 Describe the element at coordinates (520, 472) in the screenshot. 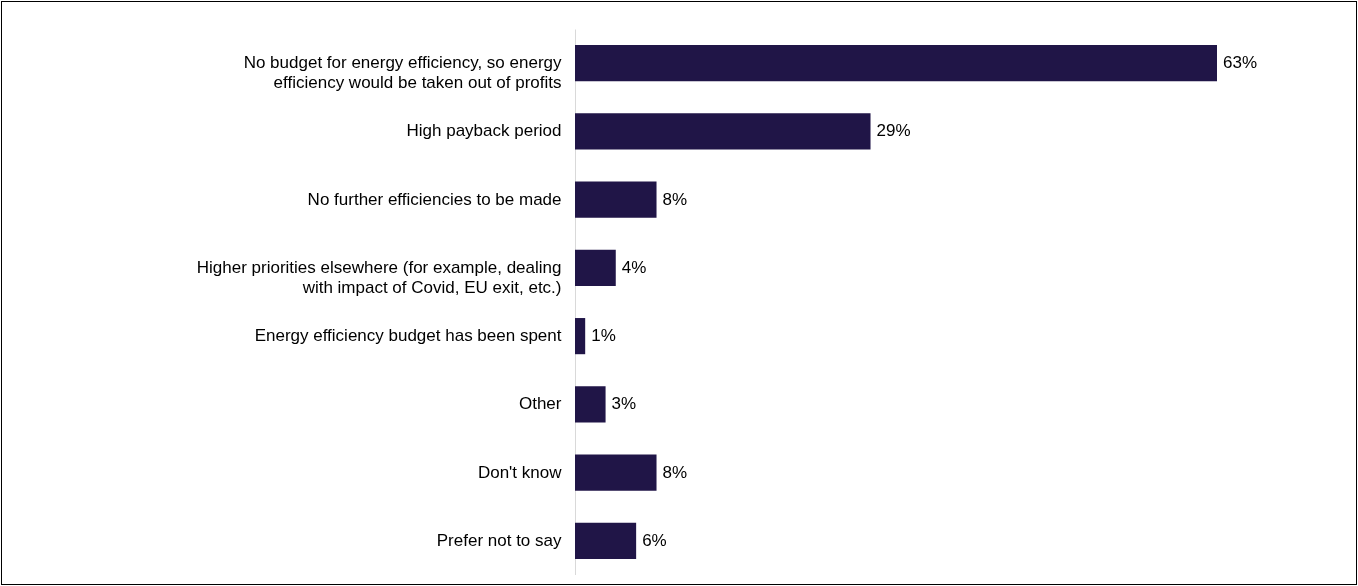

I see `y-tick-label: Don't know` at that location.